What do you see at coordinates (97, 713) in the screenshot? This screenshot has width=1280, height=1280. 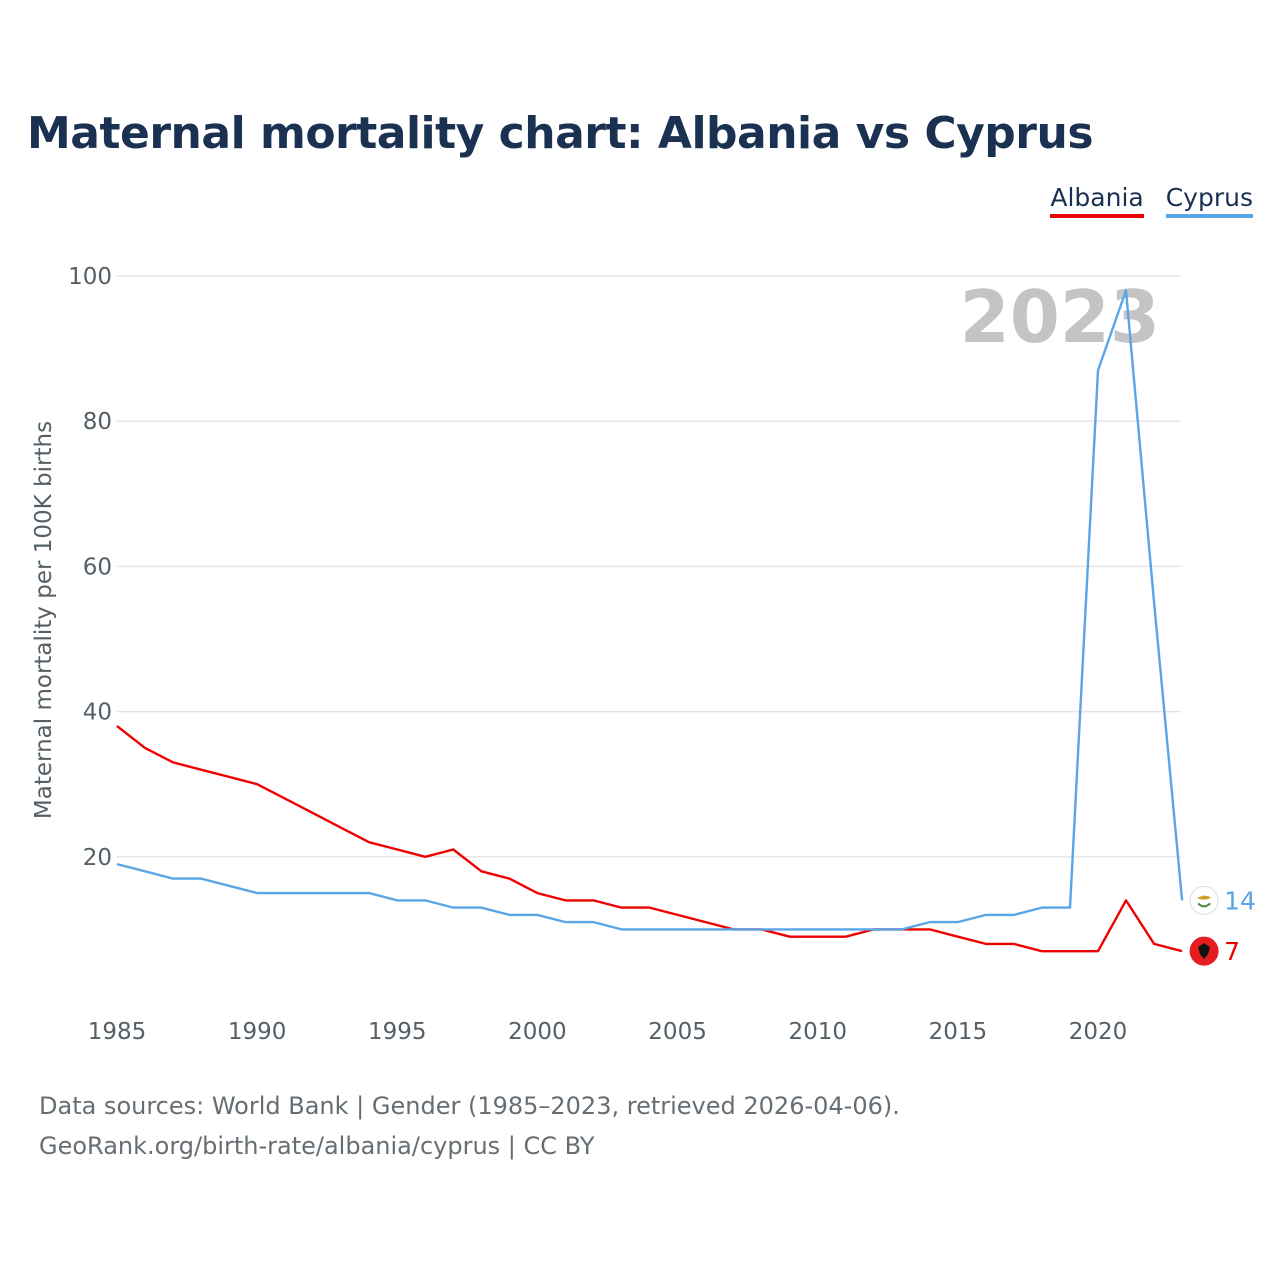 I see `y-tick-label: 40` at bounding box center [97, 713].